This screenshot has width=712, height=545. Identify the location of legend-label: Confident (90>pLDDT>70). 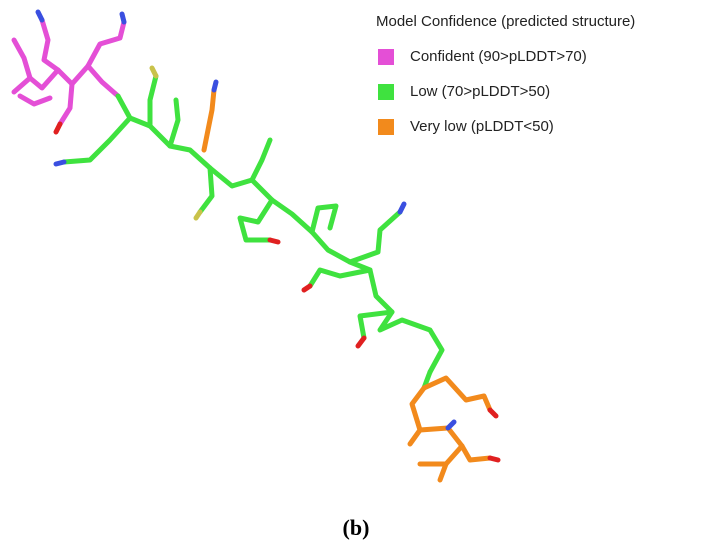
(498, 56).